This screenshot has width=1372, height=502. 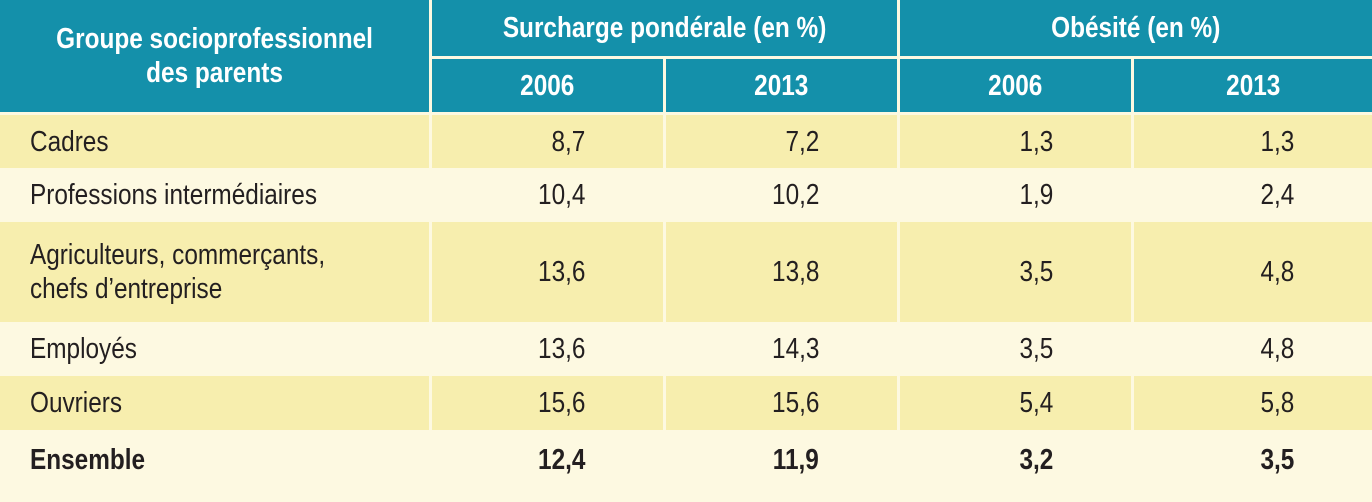 I want to click on text-line: 11,9, so click(x=795, y=460).